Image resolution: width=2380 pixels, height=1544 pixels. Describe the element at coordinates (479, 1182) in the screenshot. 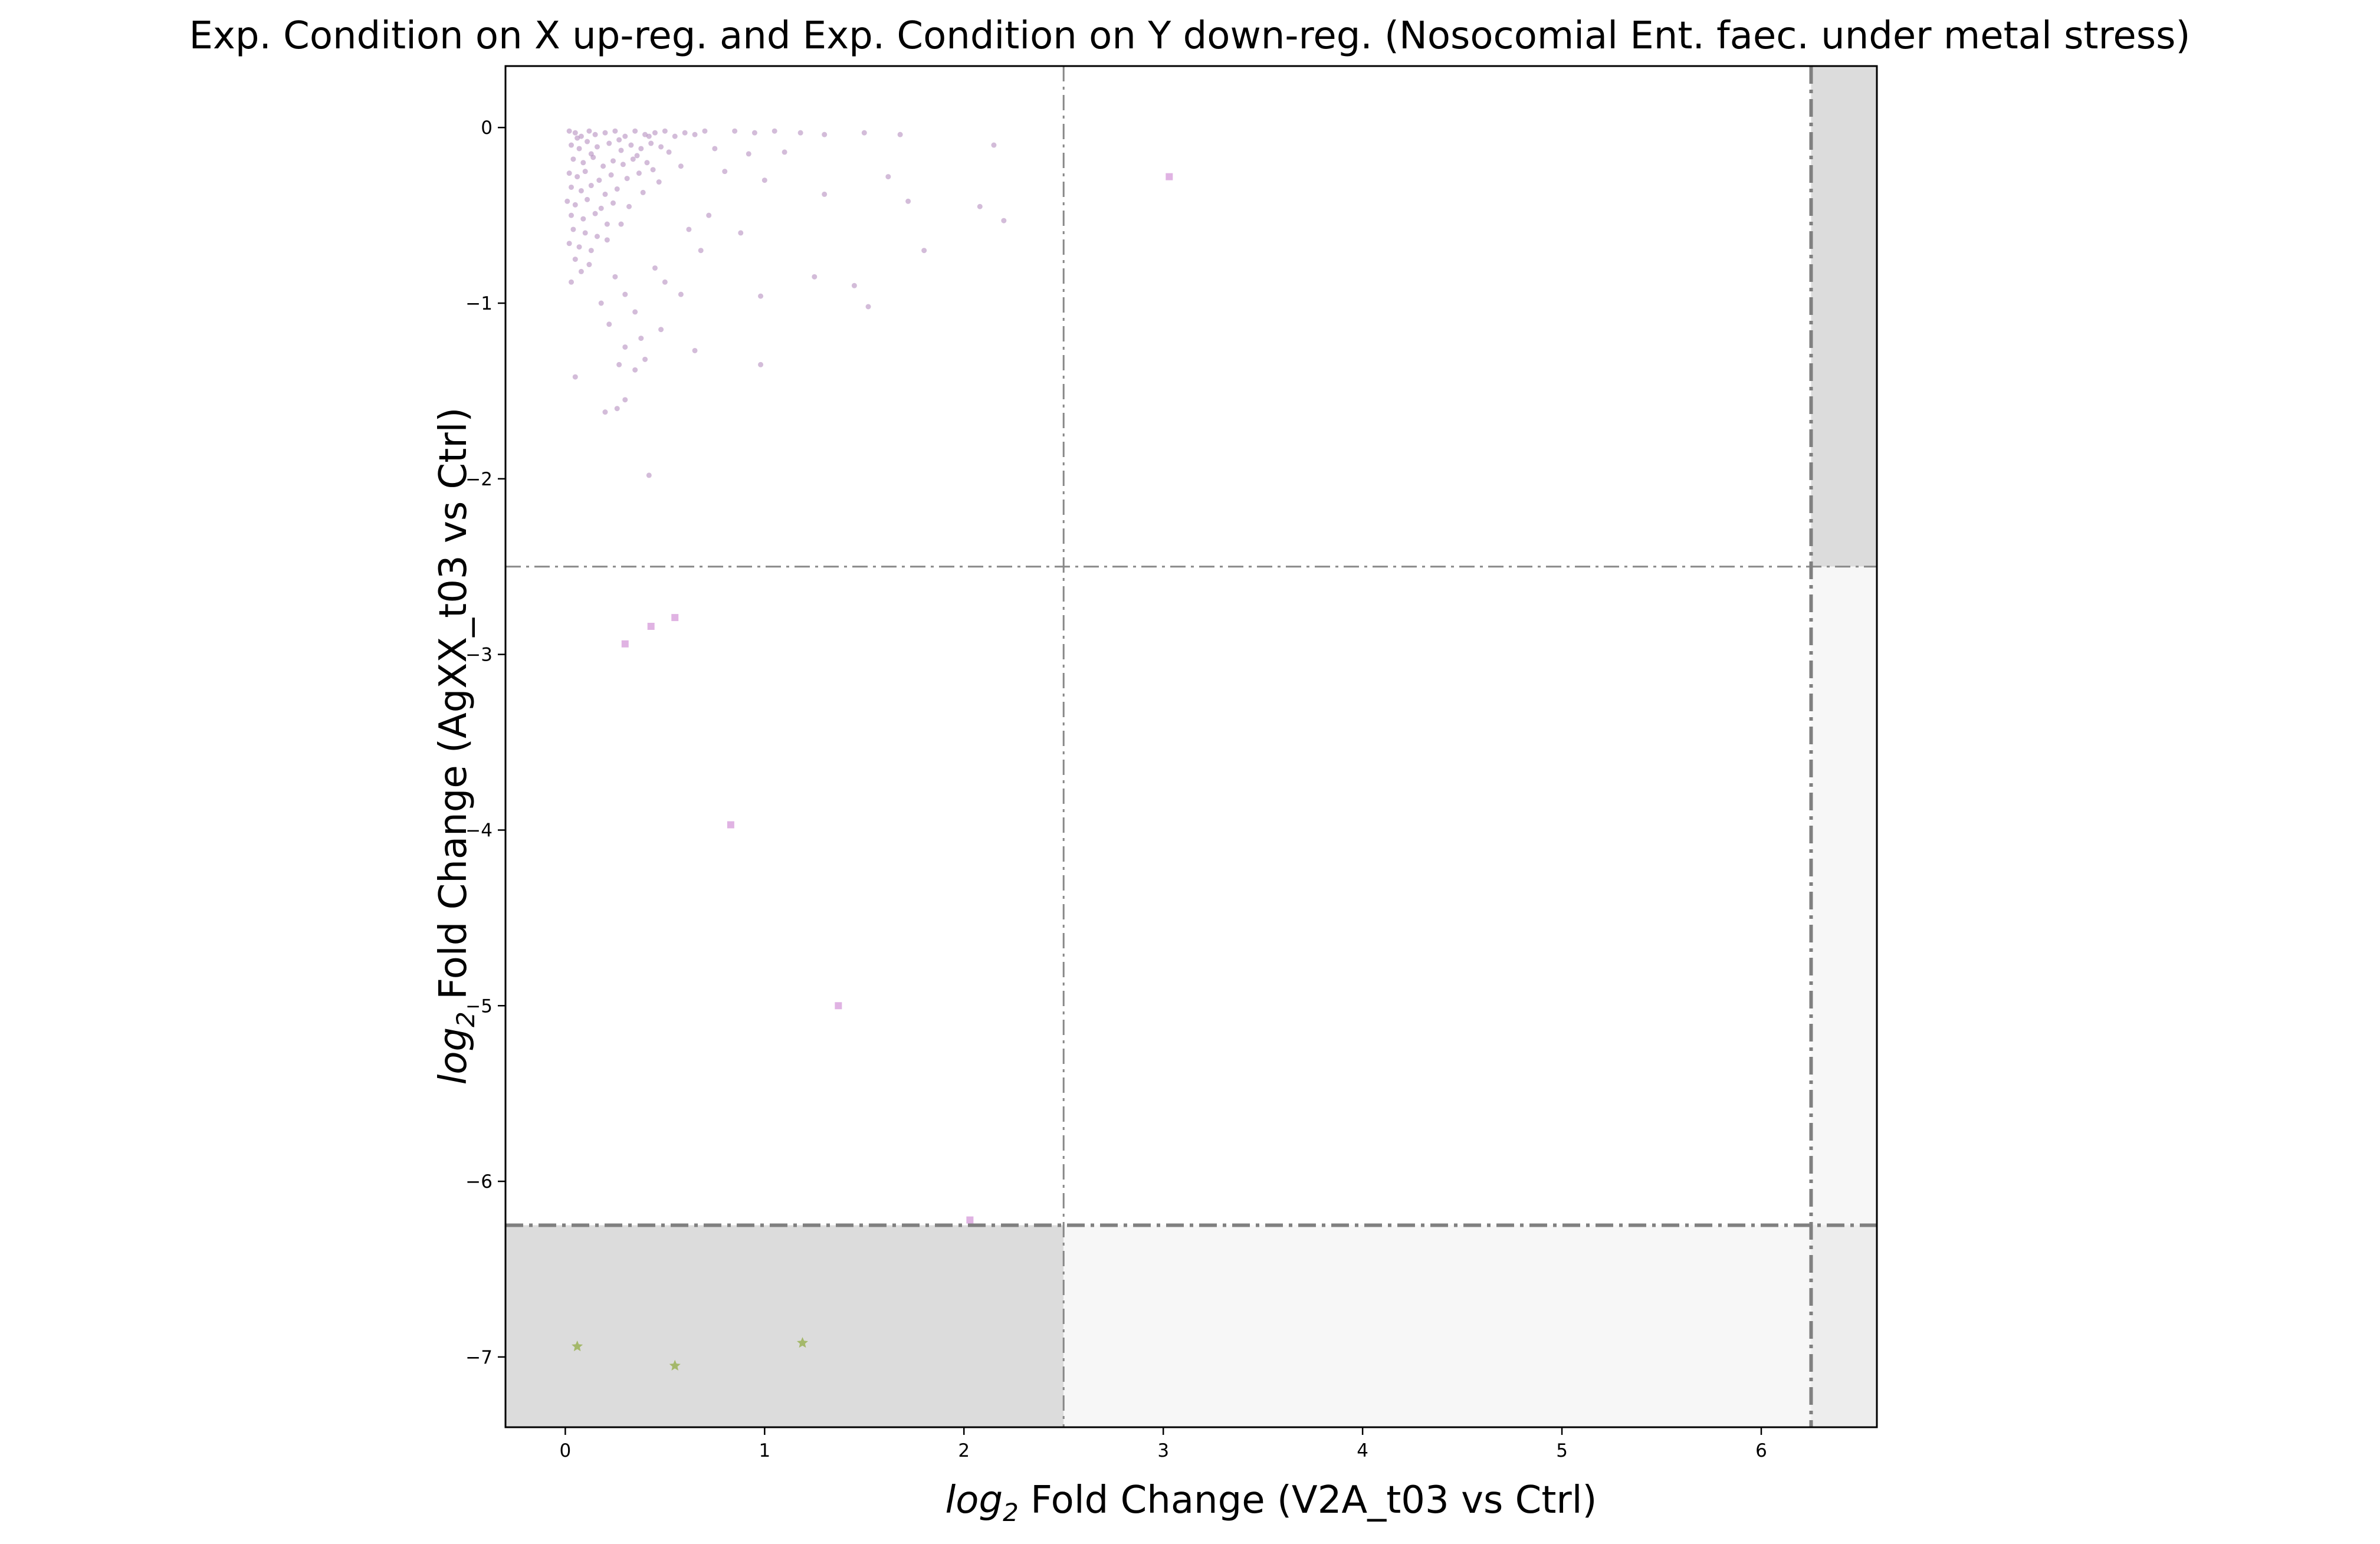

I see `y-tick-label: −6` at that location.